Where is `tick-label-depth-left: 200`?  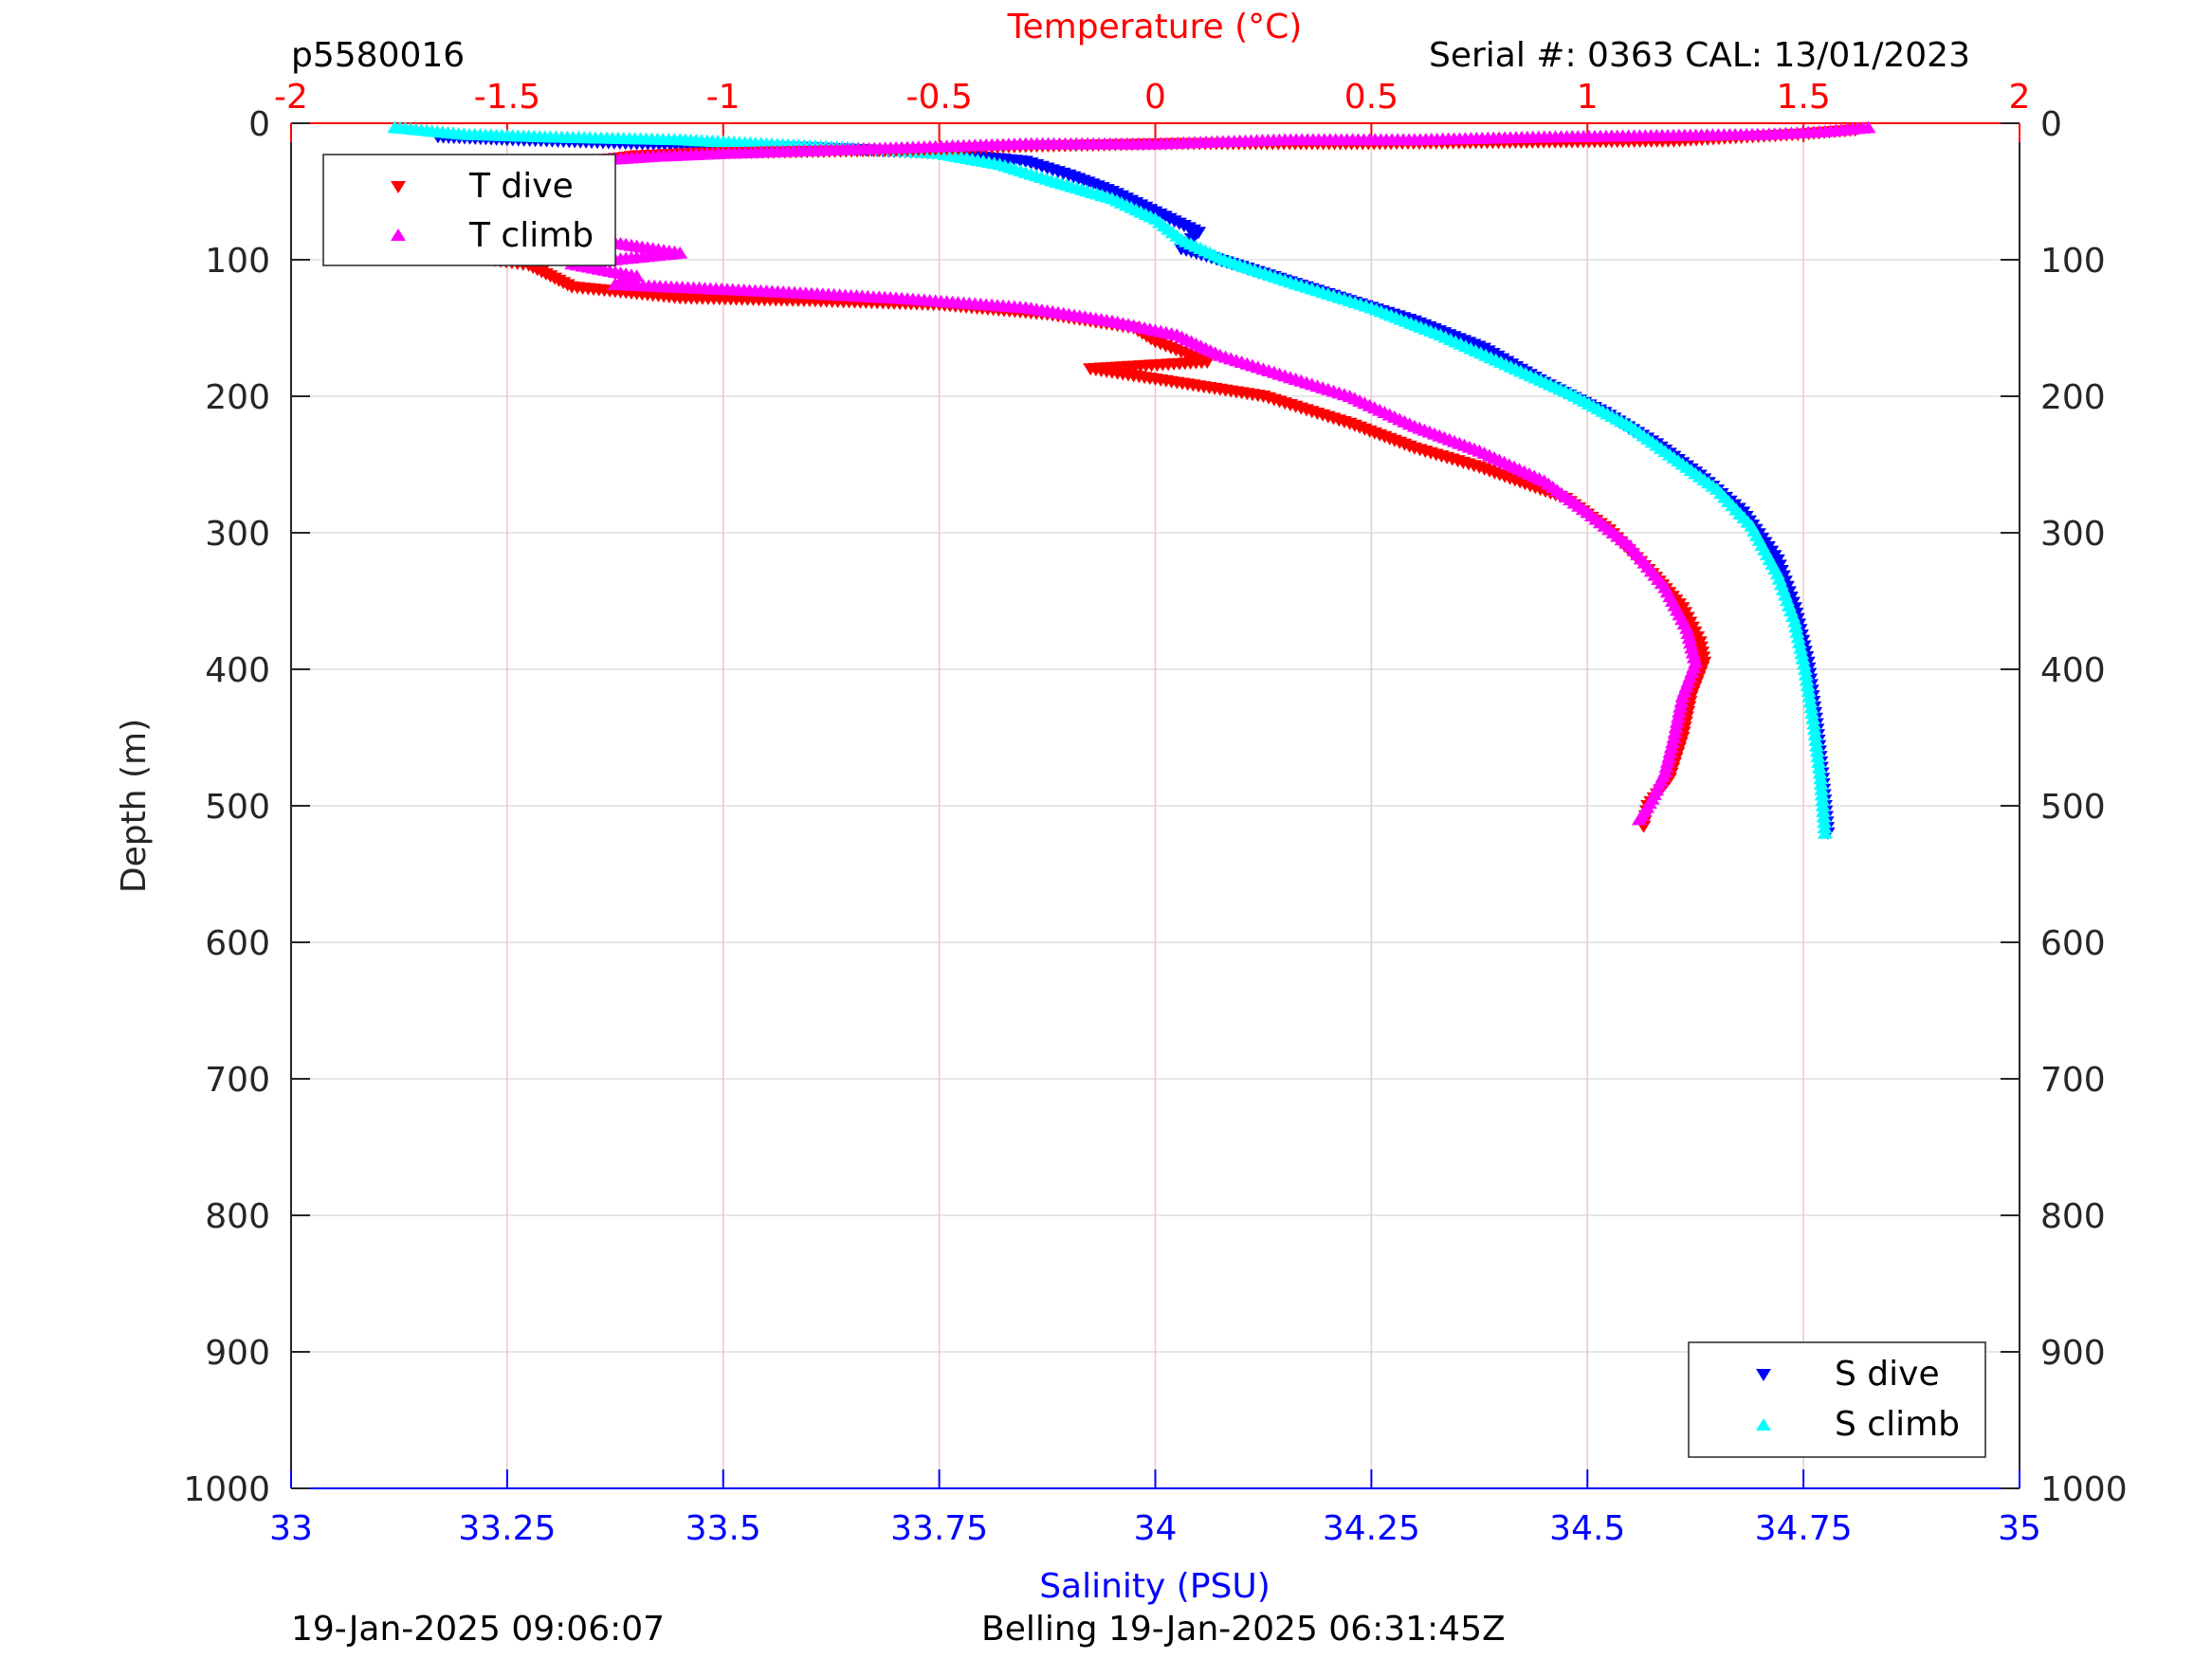
tick-label-depth-left: 200 is located at coordinates (237, 397).